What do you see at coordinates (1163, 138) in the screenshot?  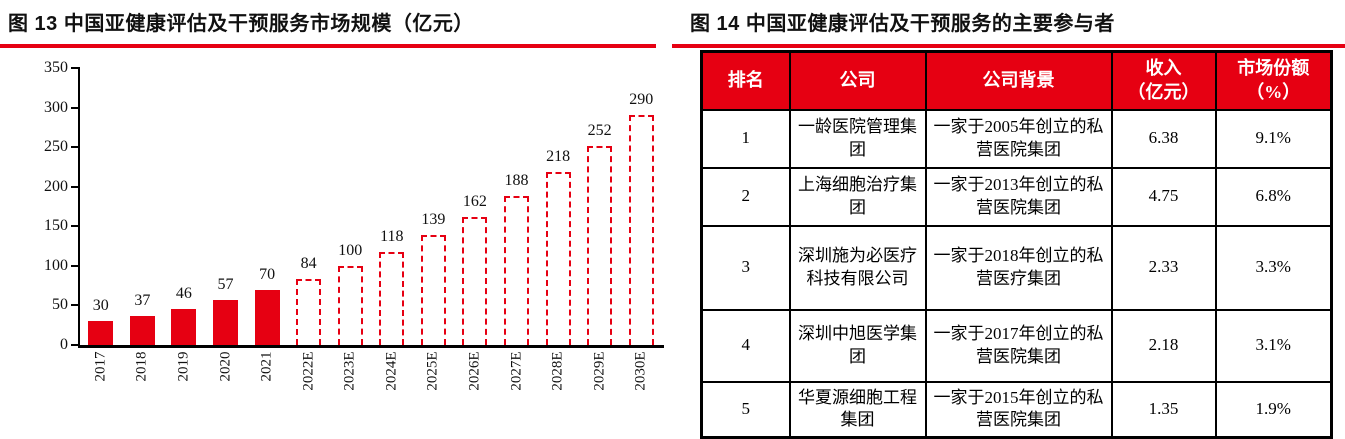 I see `cell-revenue: 6.38` at bounding box center [1163, 138].